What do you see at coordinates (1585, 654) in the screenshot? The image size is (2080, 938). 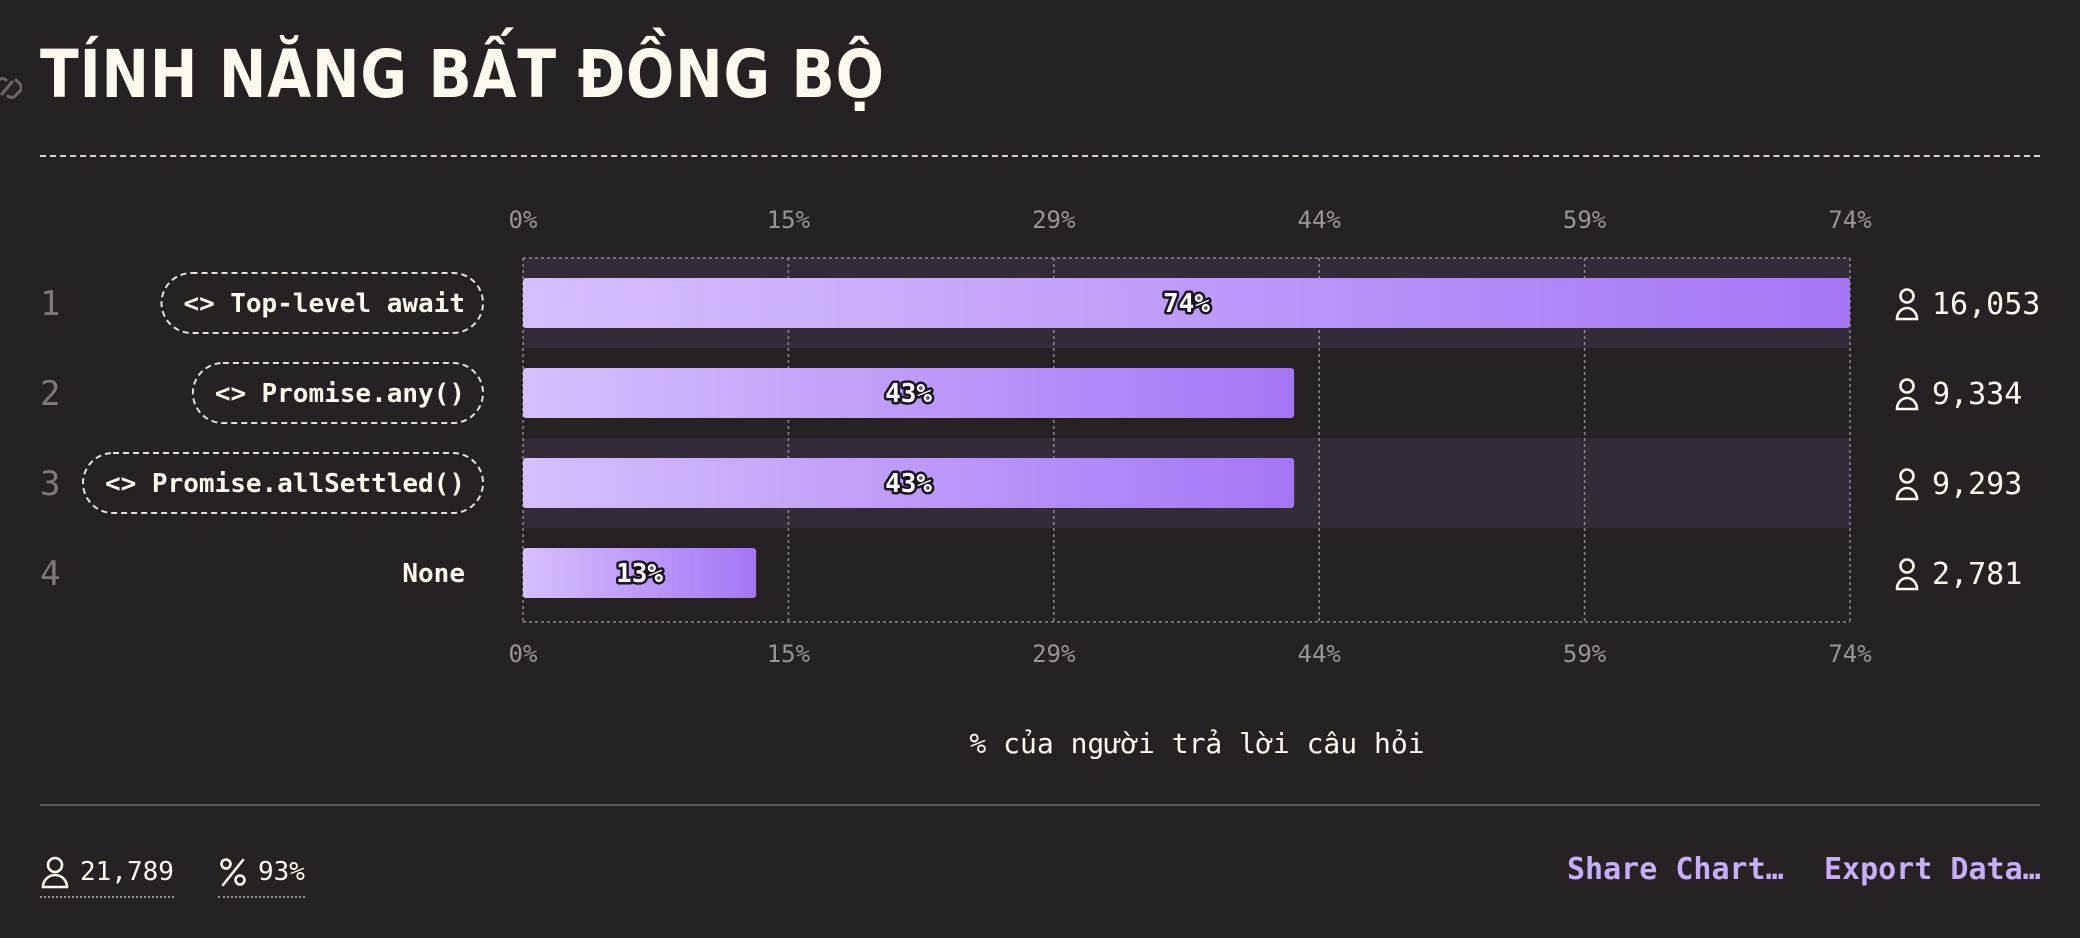 I see `x-tick-label-bottom: 59%` at bounding box center [1585, 654].